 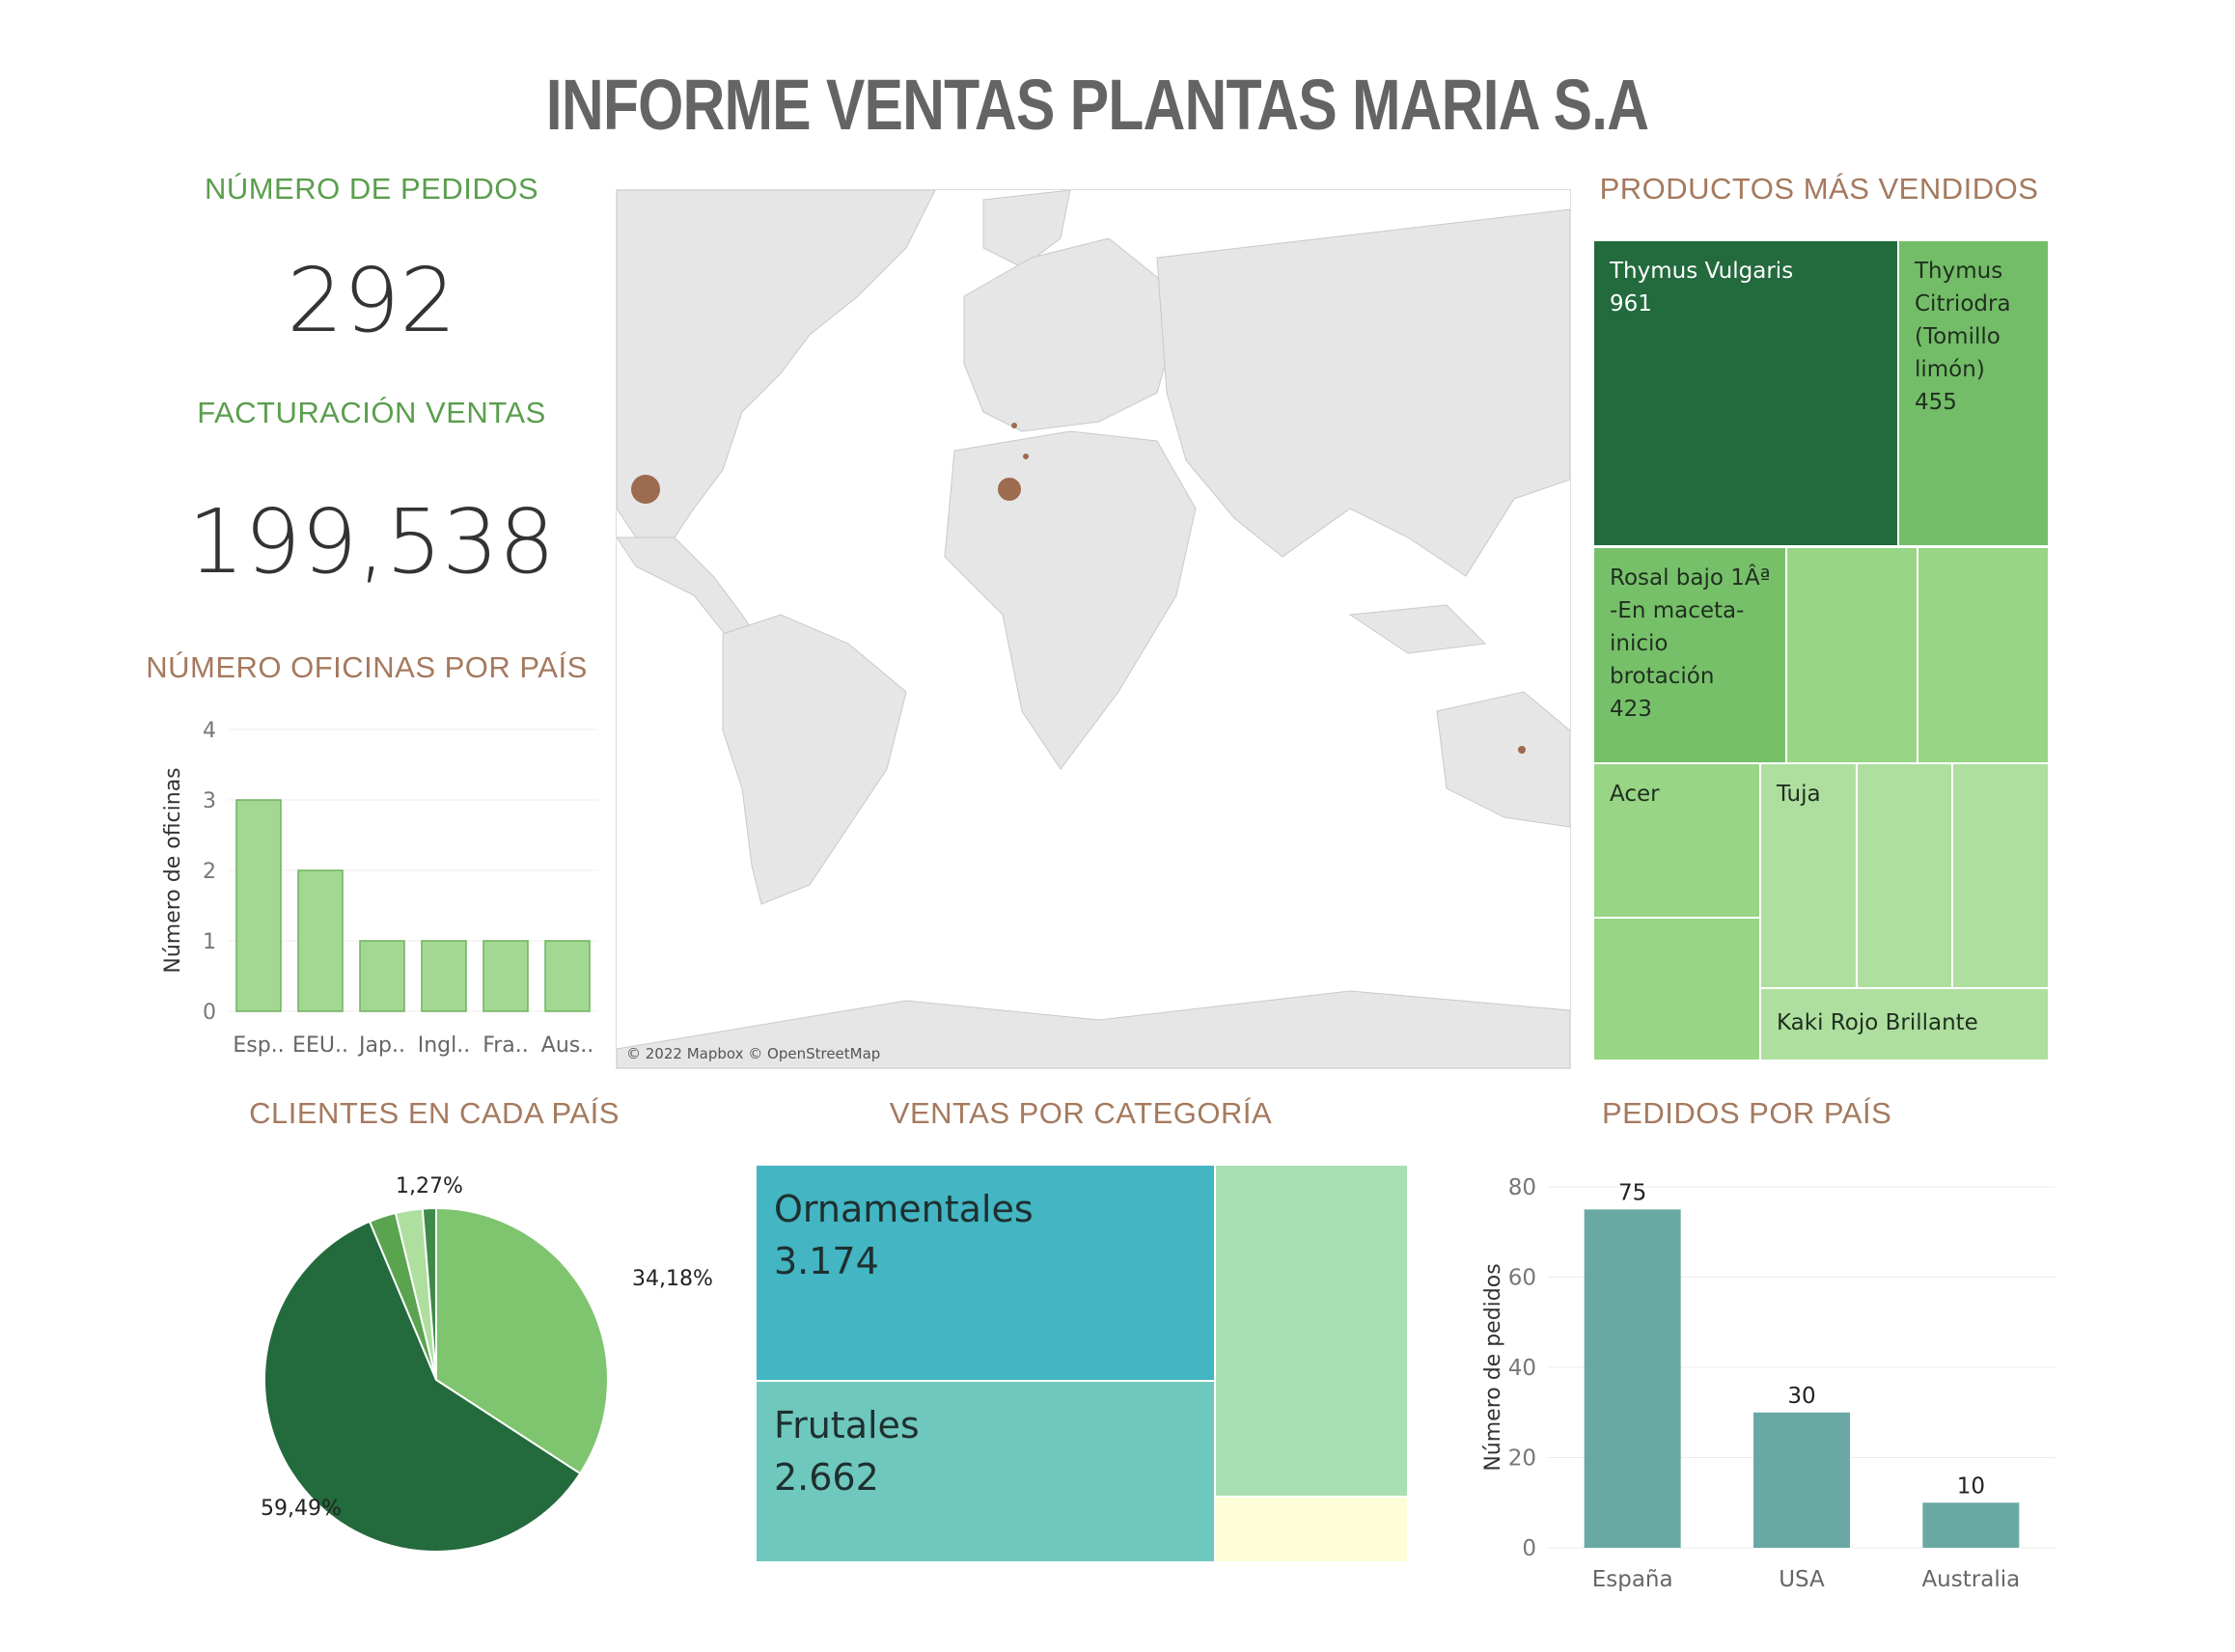 I want to click on y-tick-label: 1, so click(x=209, y=942).